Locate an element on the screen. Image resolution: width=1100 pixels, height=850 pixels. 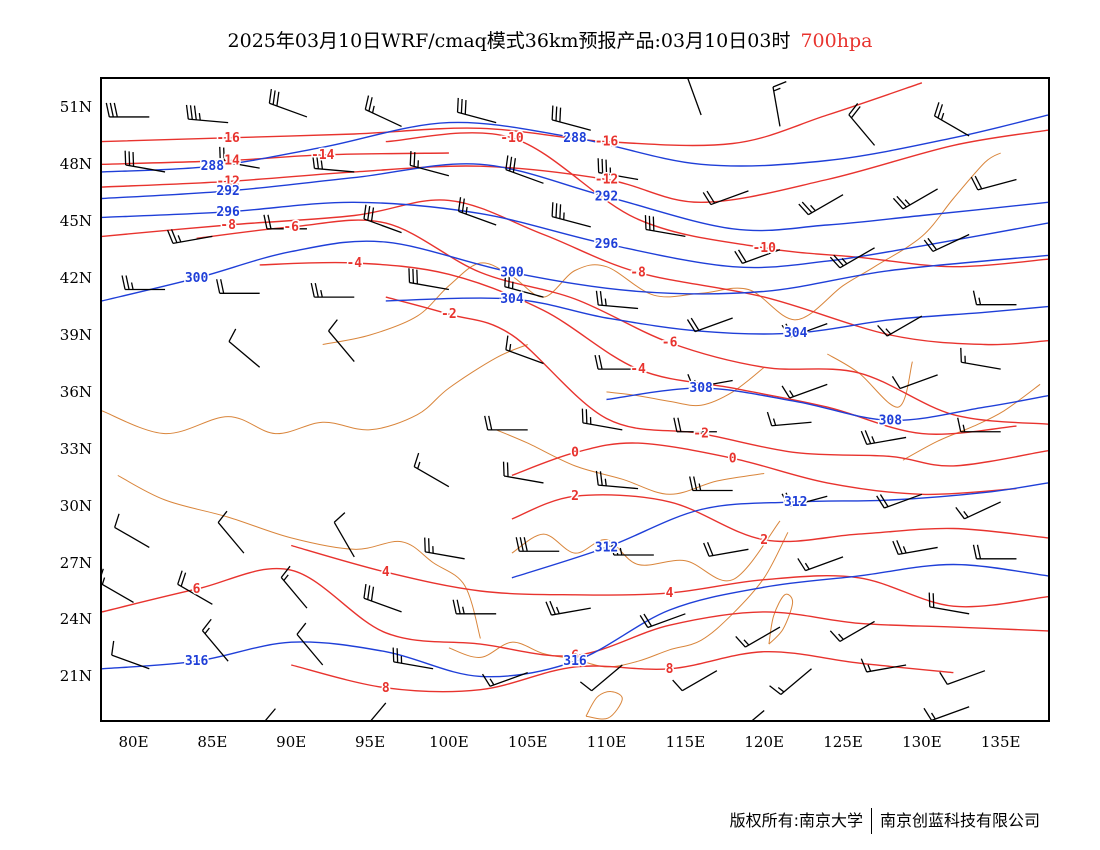
temperature-contour-label: -2 is located at coordinates (701, 434).